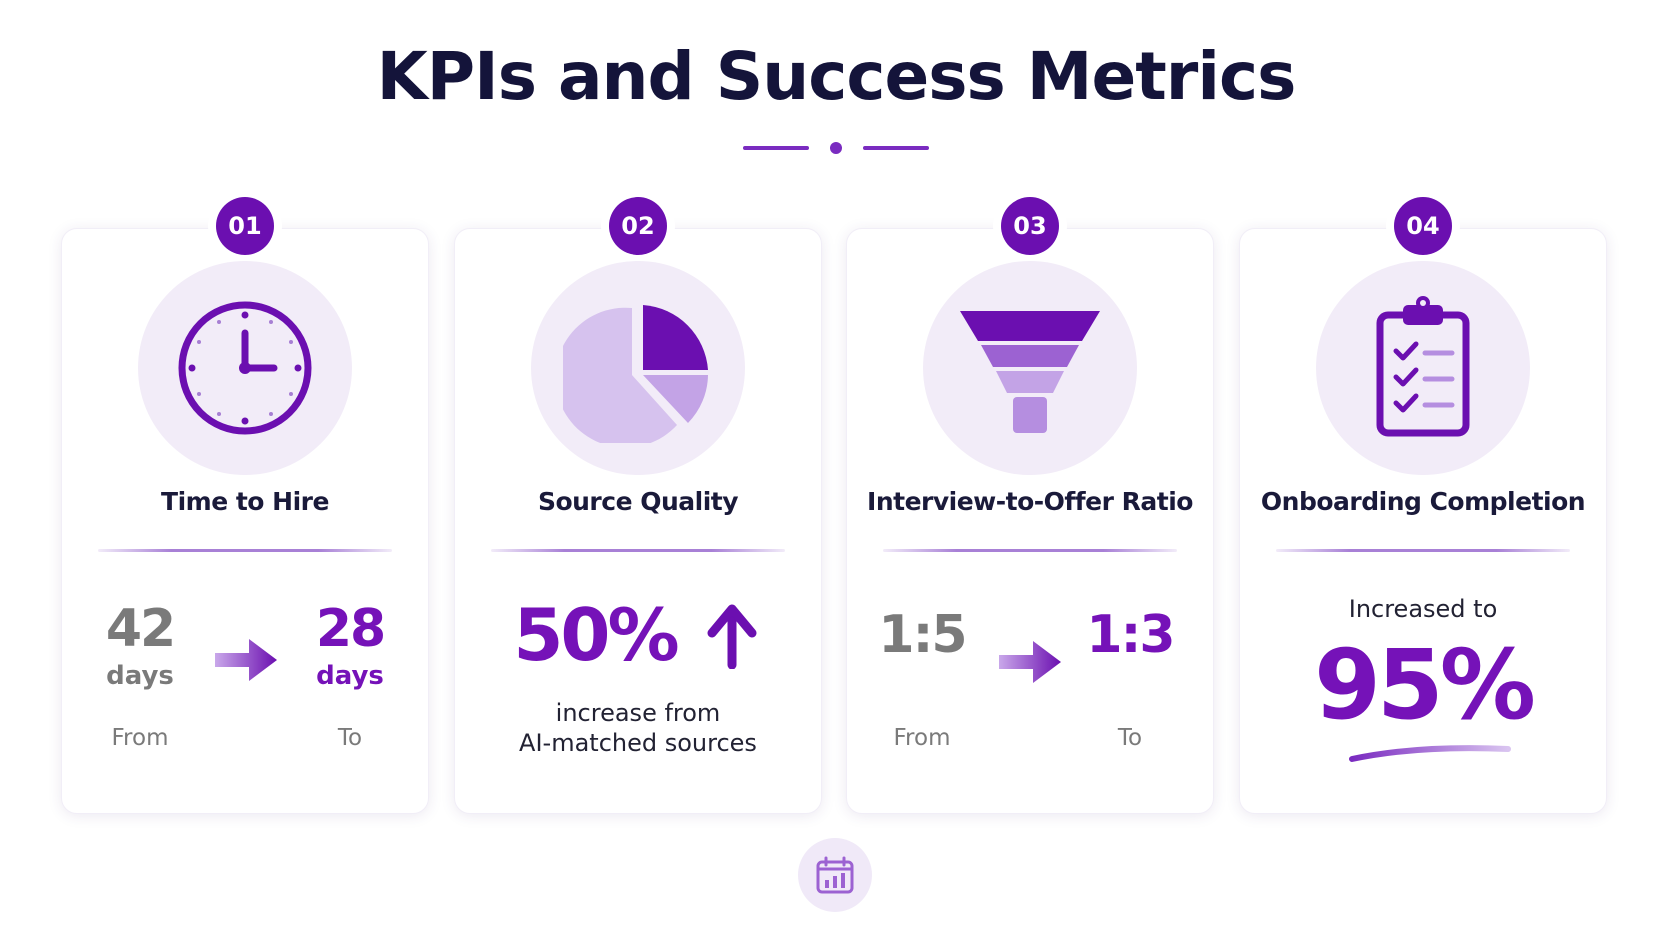  Describe the element at coordinates (836, 148) in the screenshot. I see `title-underline-decoration` at that location.